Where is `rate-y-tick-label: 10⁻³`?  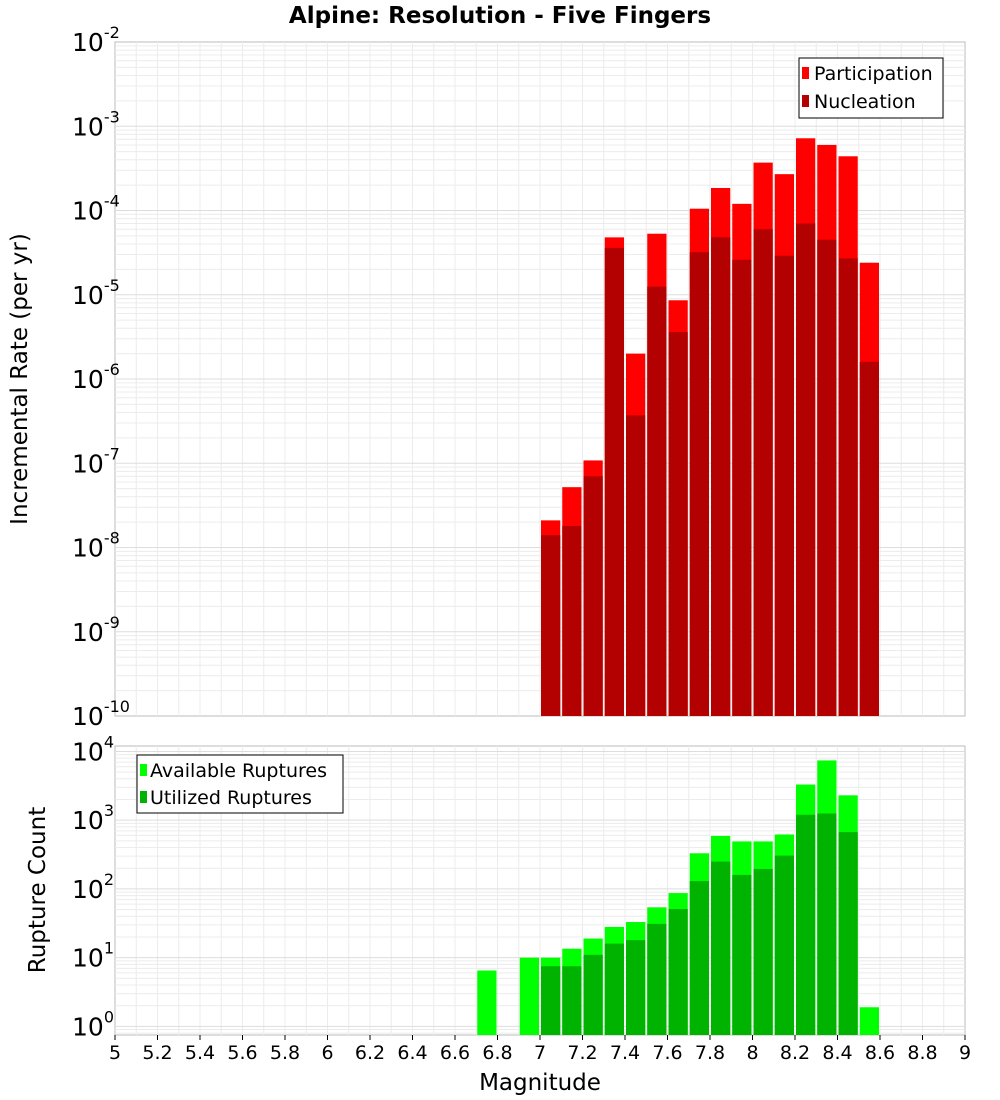 rate-y-tick-label: 10⁻³ is located at coordinates (96, 124).